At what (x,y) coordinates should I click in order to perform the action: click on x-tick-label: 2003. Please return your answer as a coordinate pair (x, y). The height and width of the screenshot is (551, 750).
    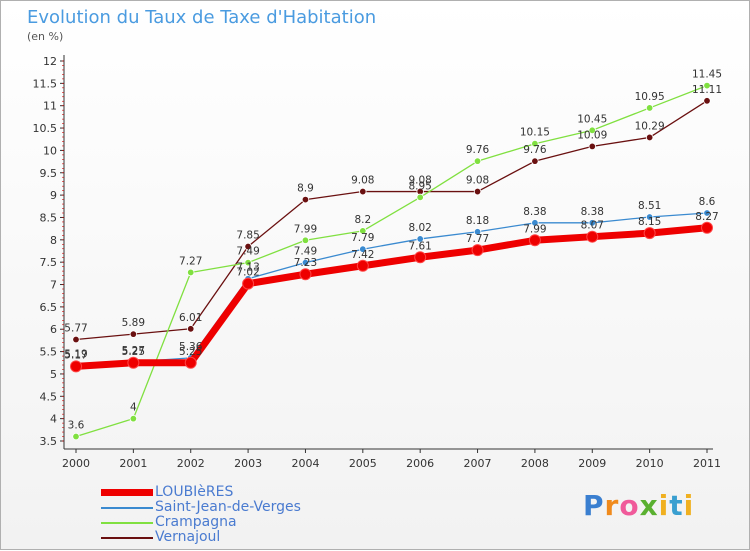
    Looking at the image, I should click on (248, 463).